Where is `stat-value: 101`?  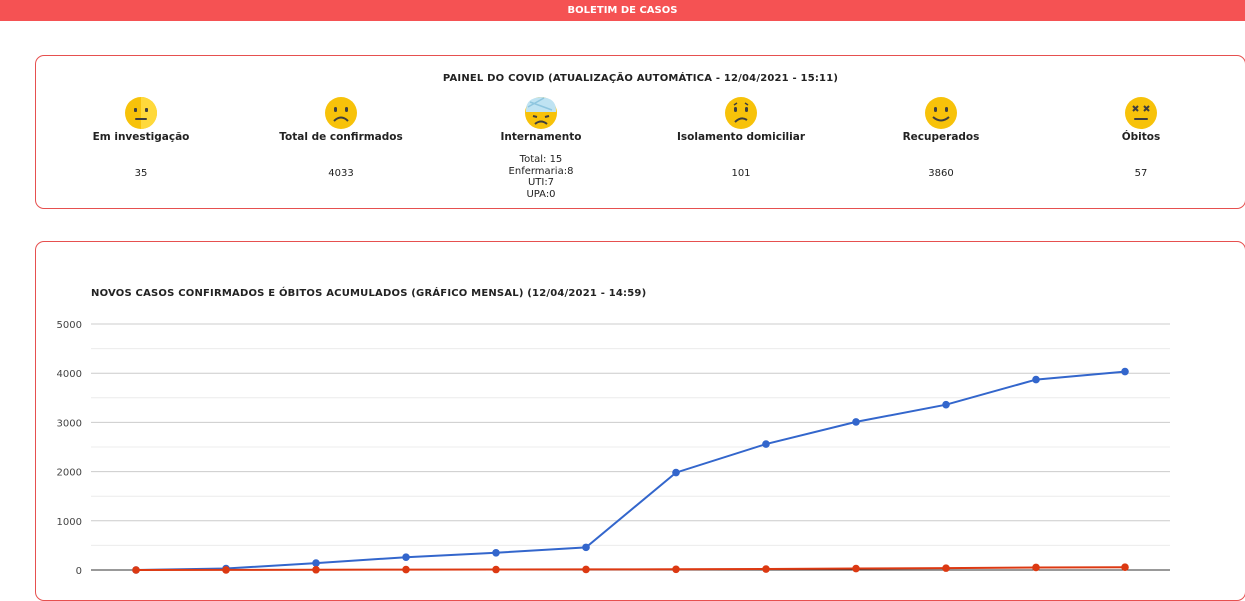 stat-value: 101 is located at coordinates (741, 173).